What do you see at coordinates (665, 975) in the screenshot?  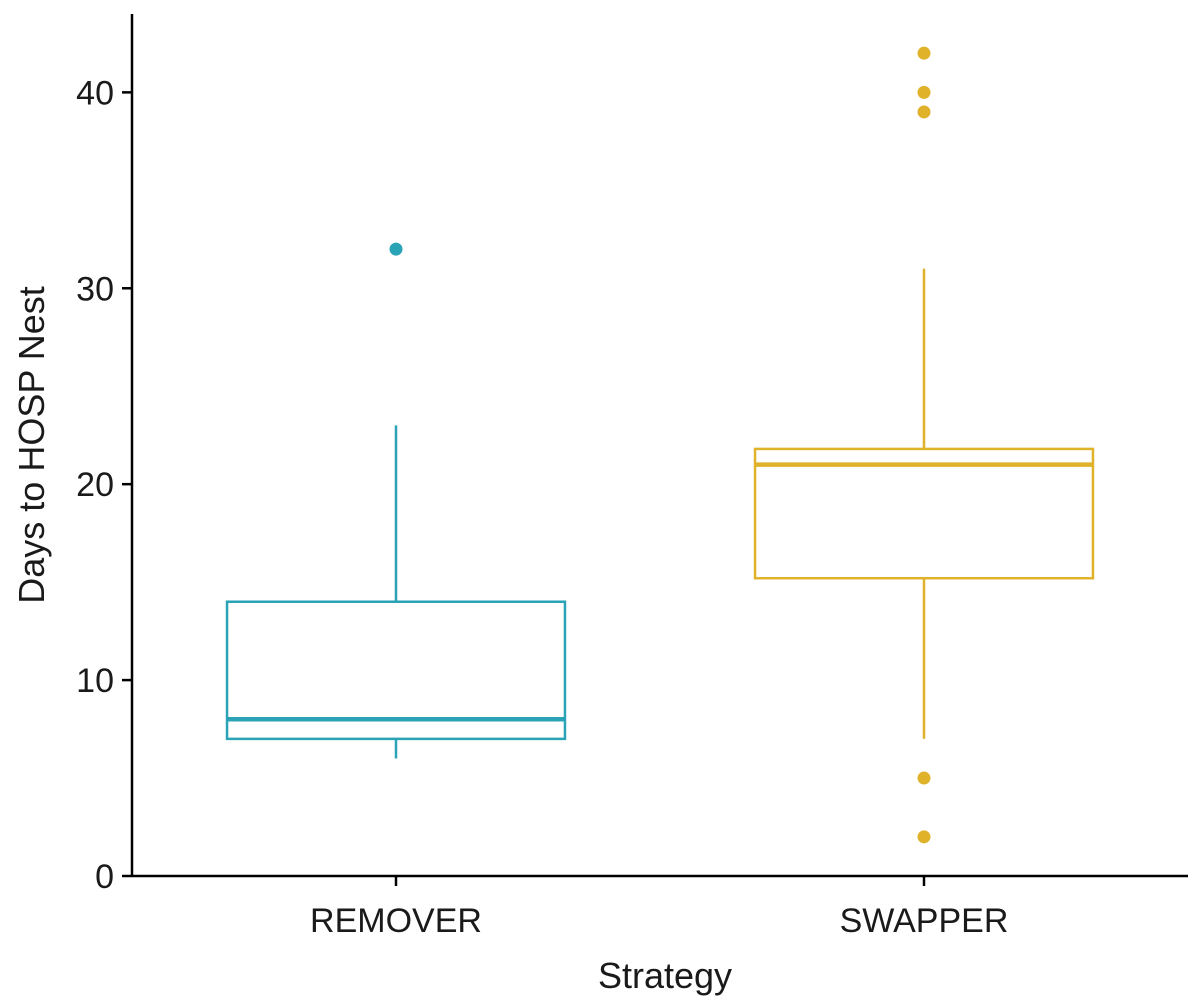 I see `x-axis-title: Strategy` at bounding box center [665, 975].